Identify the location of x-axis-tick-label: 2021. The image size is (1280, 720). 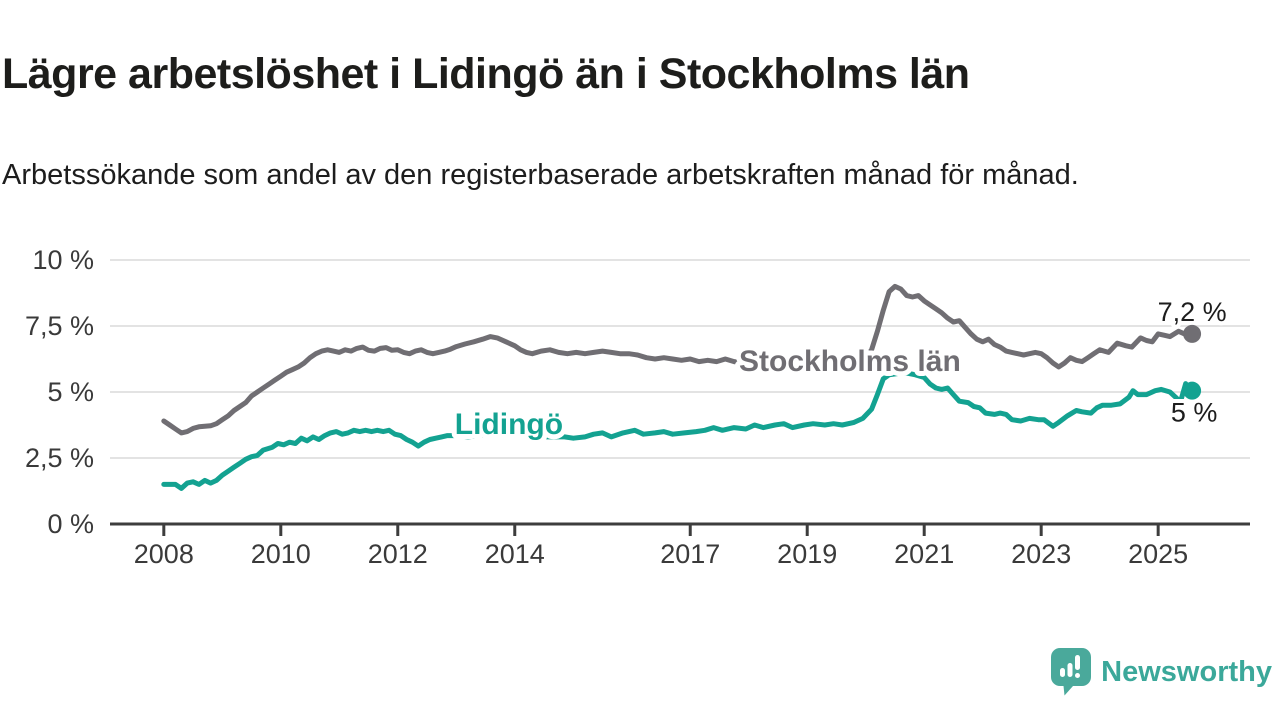
(924, 554).